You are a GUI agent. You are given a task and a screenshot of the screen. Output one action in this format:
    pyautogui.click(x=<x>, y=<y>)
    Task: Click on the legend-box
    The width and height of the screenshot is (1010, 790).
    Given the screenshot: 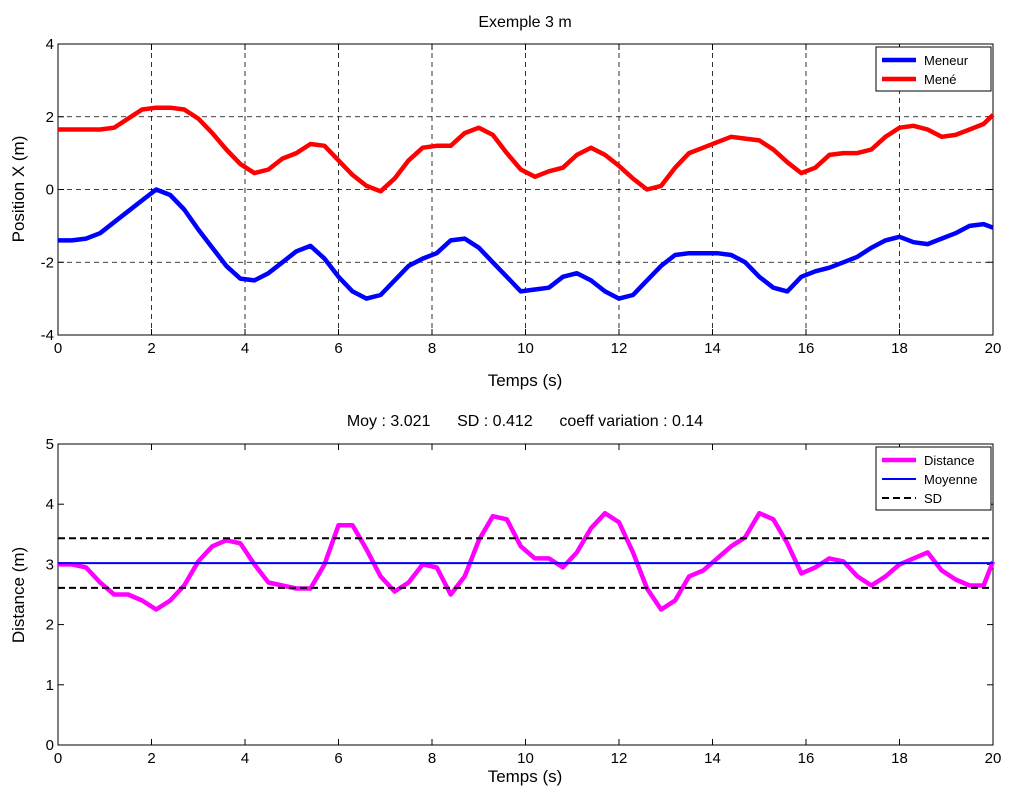 What is the action you would take?
    pyautogui.click(x=933, y=69)
    